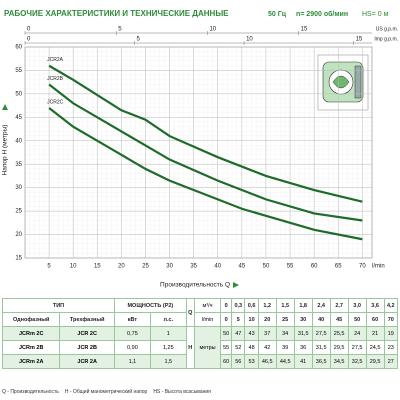  I want to click on x-tick-label: 30, so click(169, 267).